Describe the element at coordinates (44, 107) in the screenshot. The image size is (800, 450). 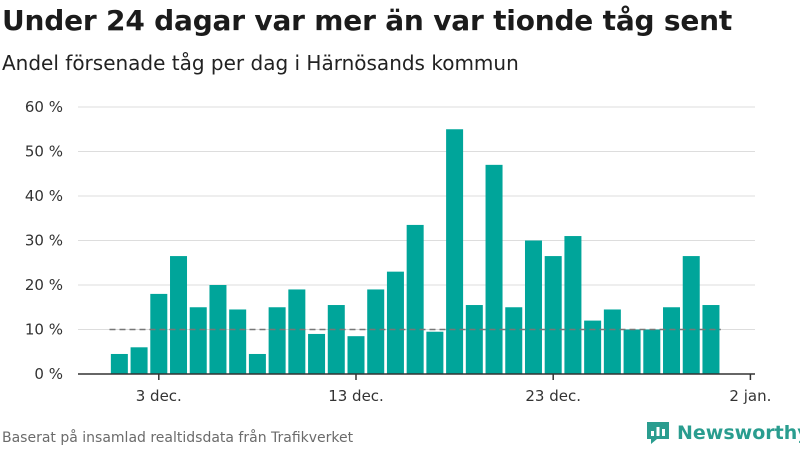
I see `y-tick-label: 60 %` at that location.